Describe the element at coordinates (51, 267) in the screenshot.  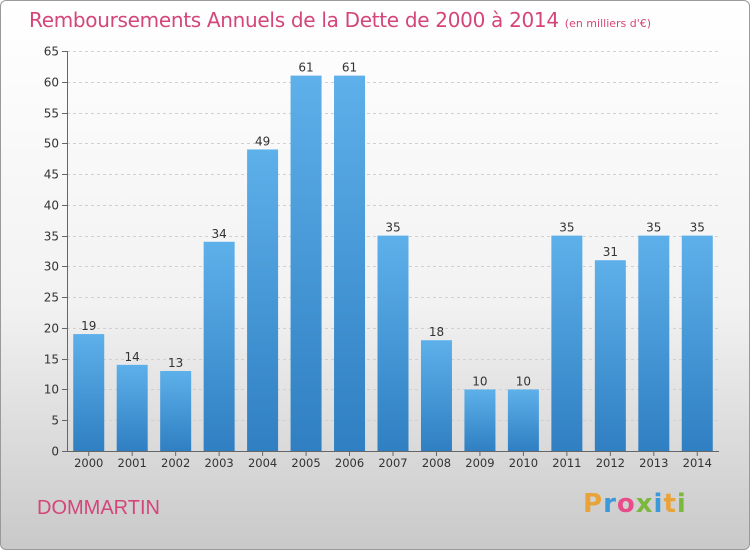
I see `y-tick-label: 30` at that location.